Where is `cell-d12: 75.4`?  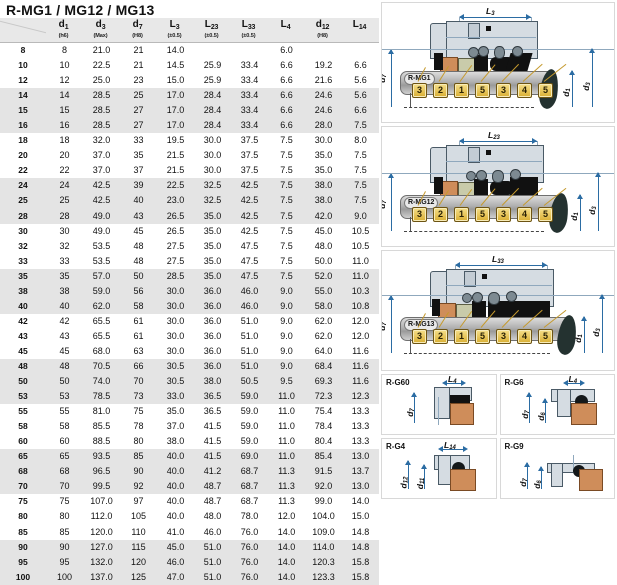 cell-d12: 75.4 is located at coordinates (323, 411).